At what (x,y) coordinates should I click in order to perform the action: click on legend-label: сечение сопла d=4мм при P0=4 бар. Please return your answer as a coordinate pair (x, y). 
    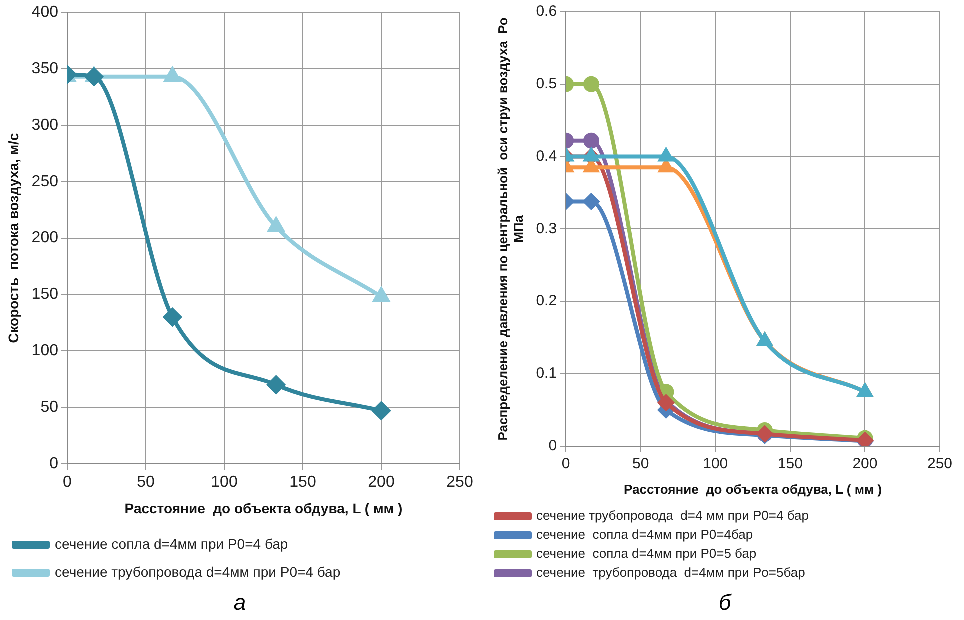
    Looking at the image, I should click on (171, 544).